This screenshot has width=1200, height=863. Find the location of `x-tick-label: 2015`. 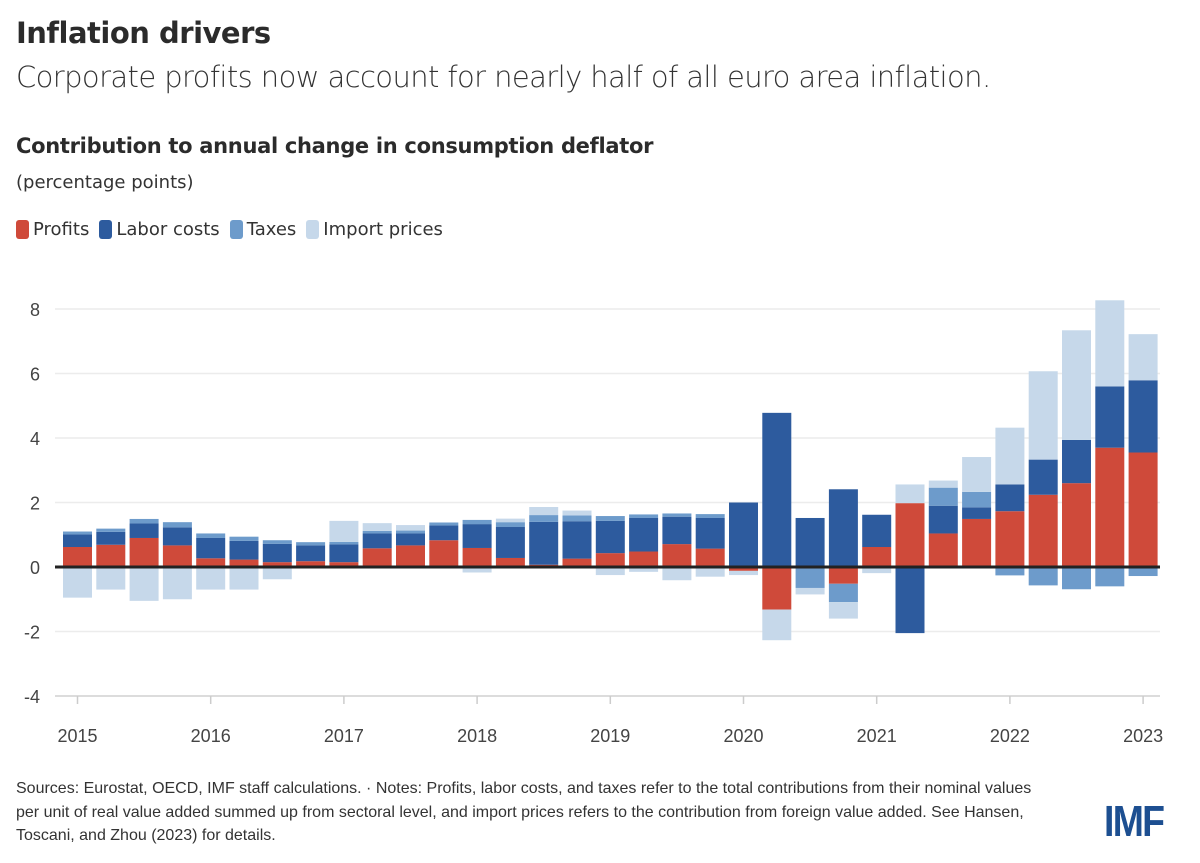

x-tick-label: 2015 is located at coordinates (77, 736).